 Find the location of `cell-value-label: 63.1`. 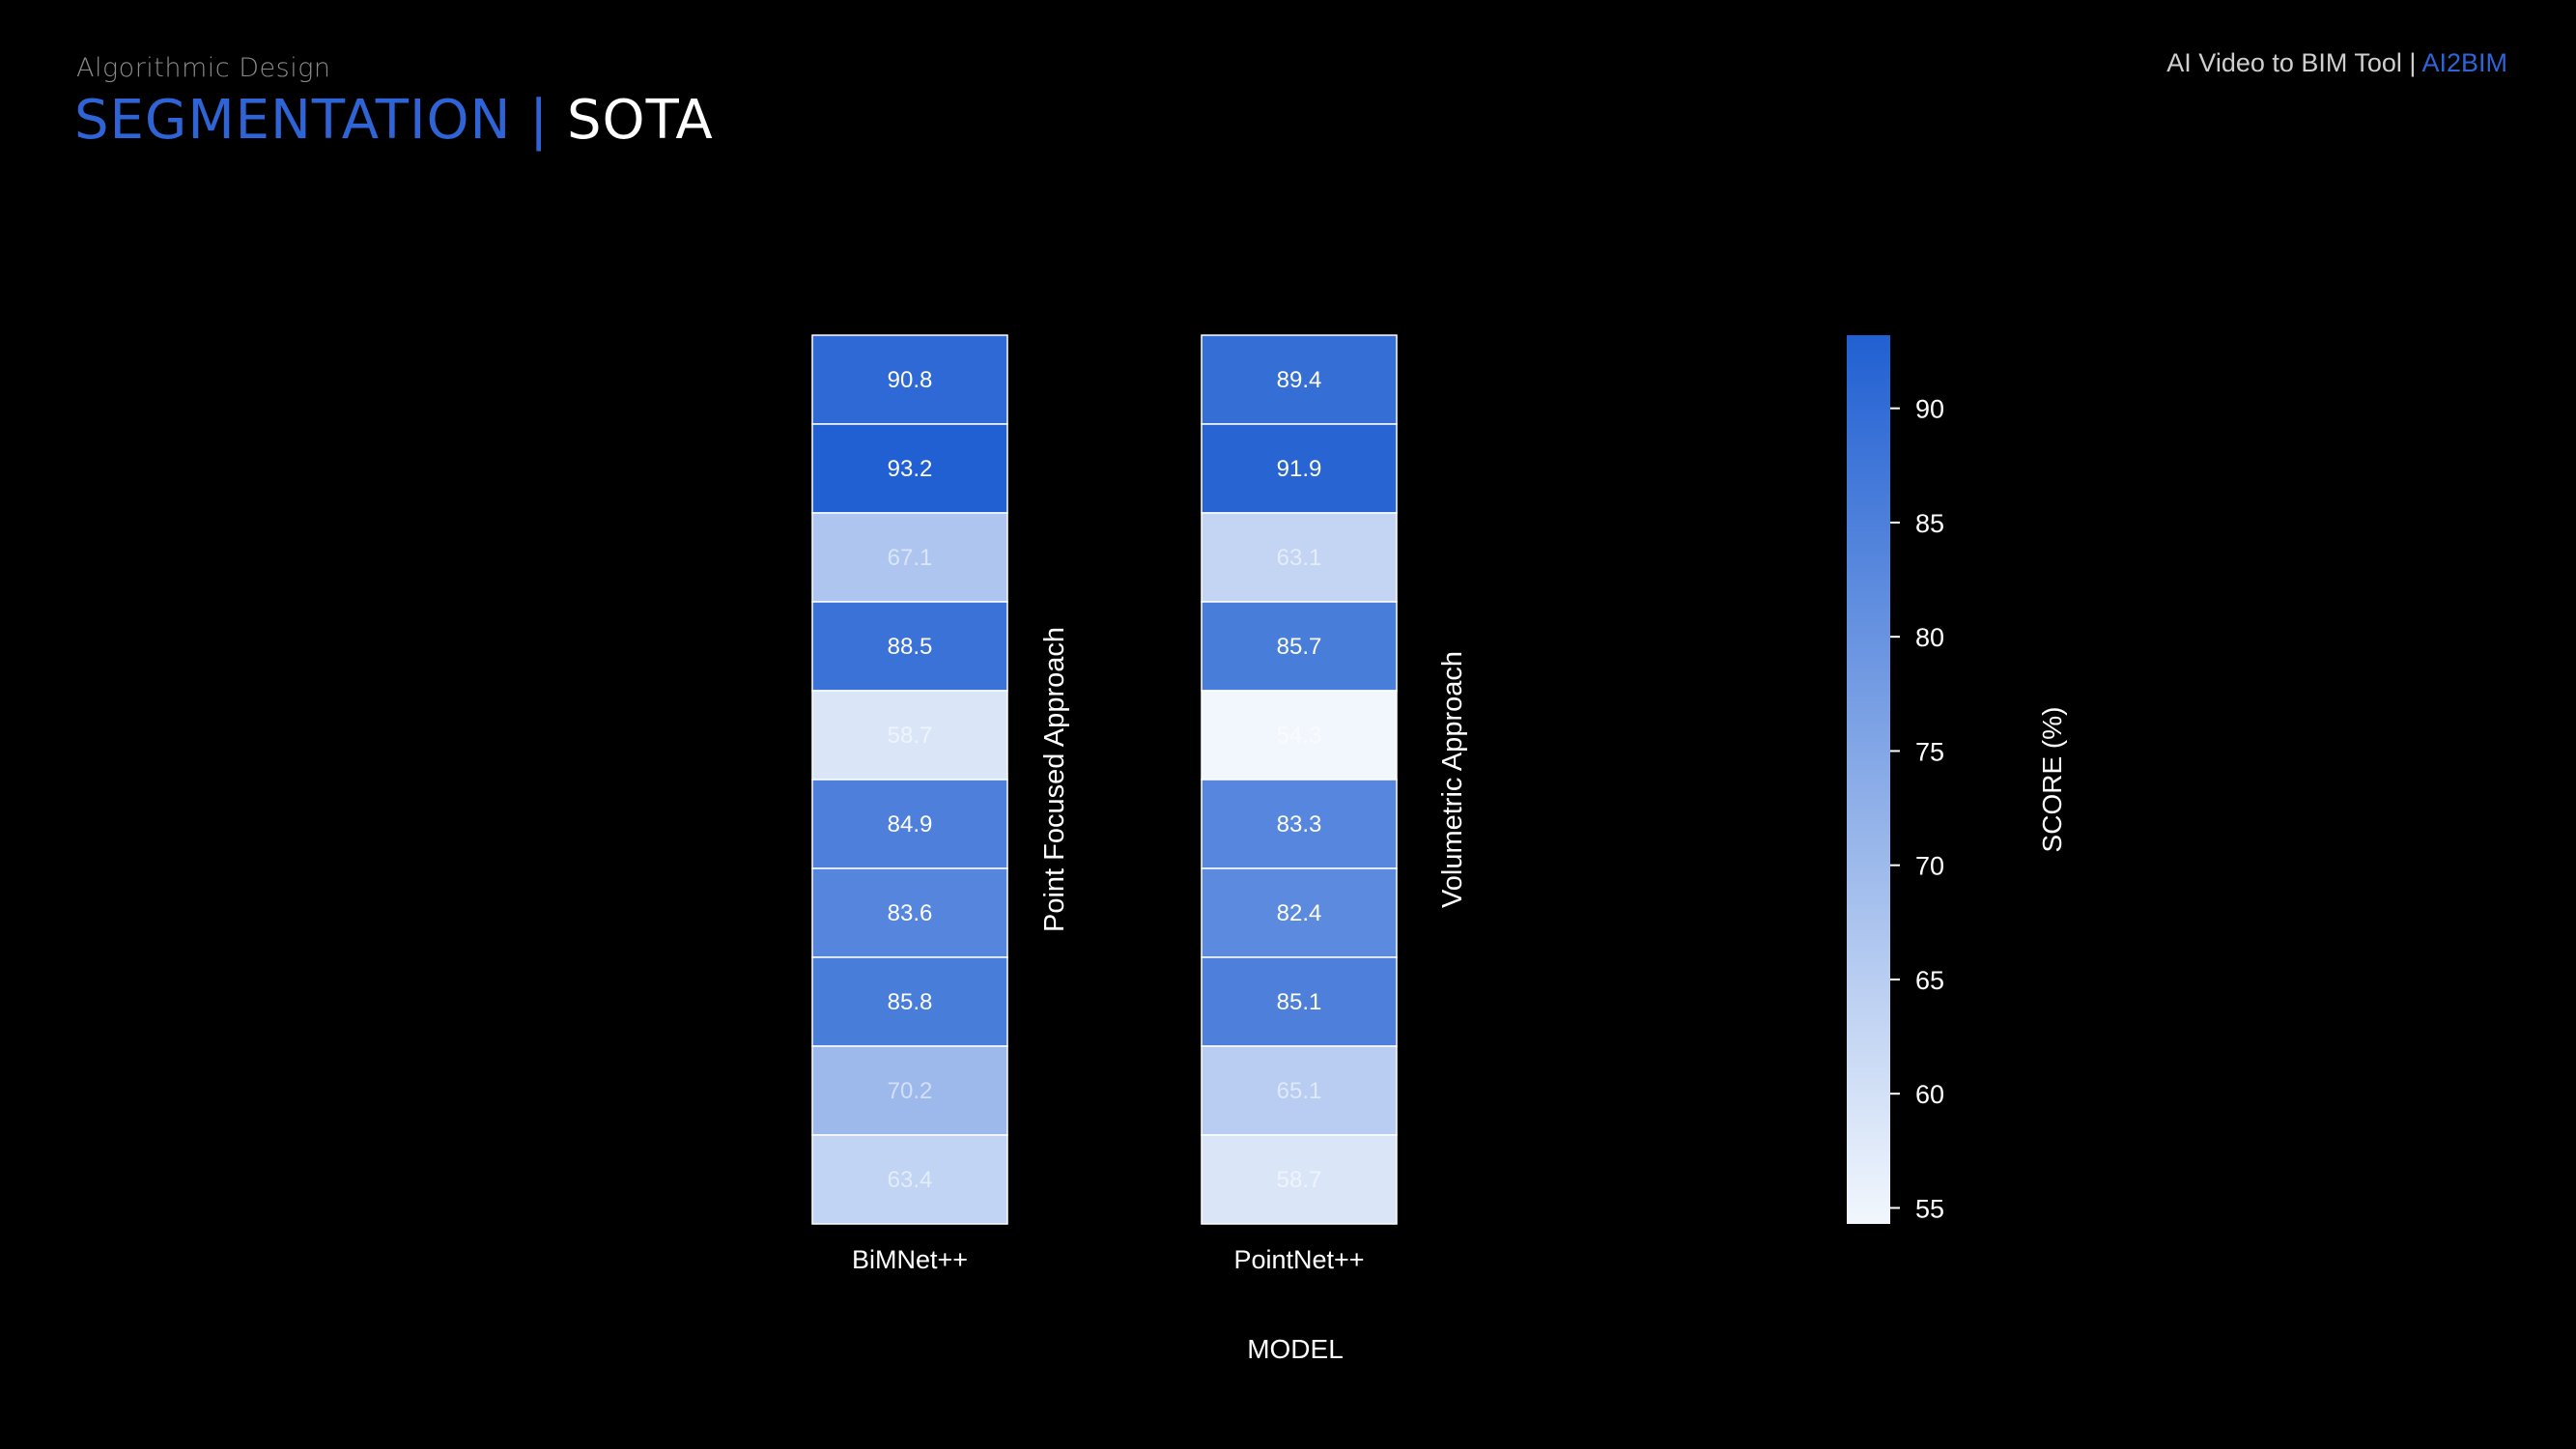

cell-value-label: 63.1 is located at coordinates (1299, 558).